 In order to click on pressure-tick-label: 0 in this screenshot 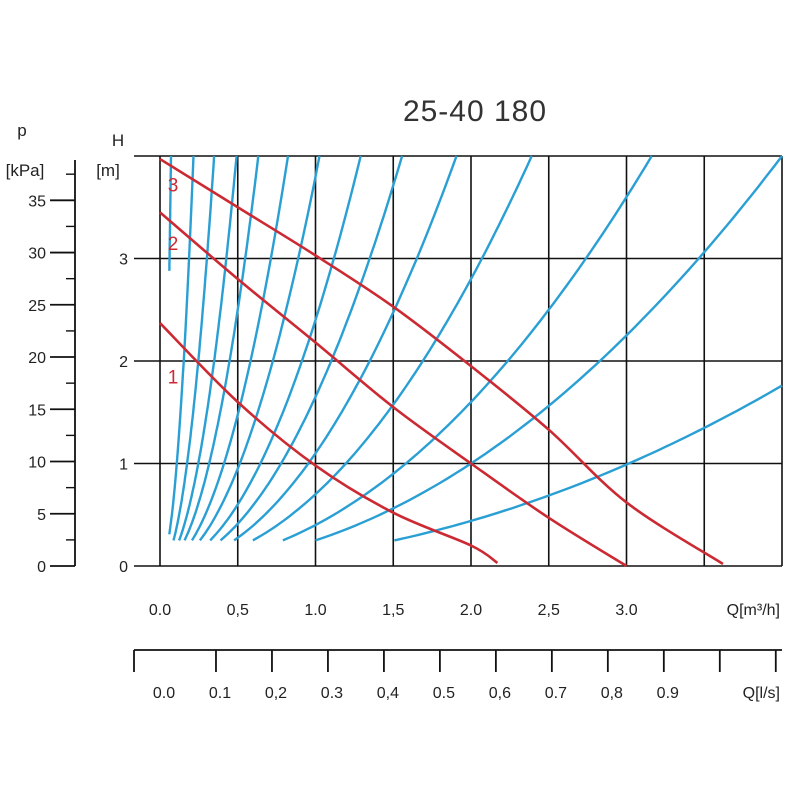, I will do `click(41, 567)`.